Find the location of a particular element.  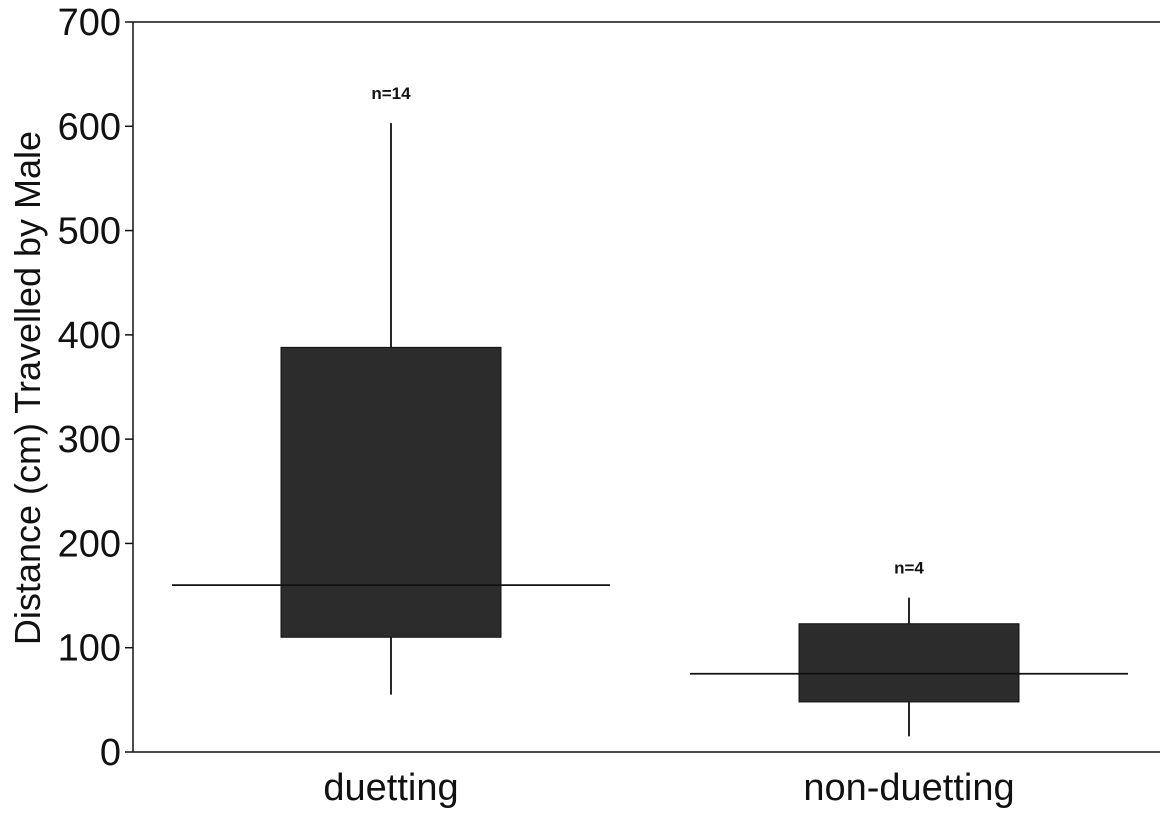

y-axis-title: Distance (cm) Travelled by Male is located at coordinates (27, 388).